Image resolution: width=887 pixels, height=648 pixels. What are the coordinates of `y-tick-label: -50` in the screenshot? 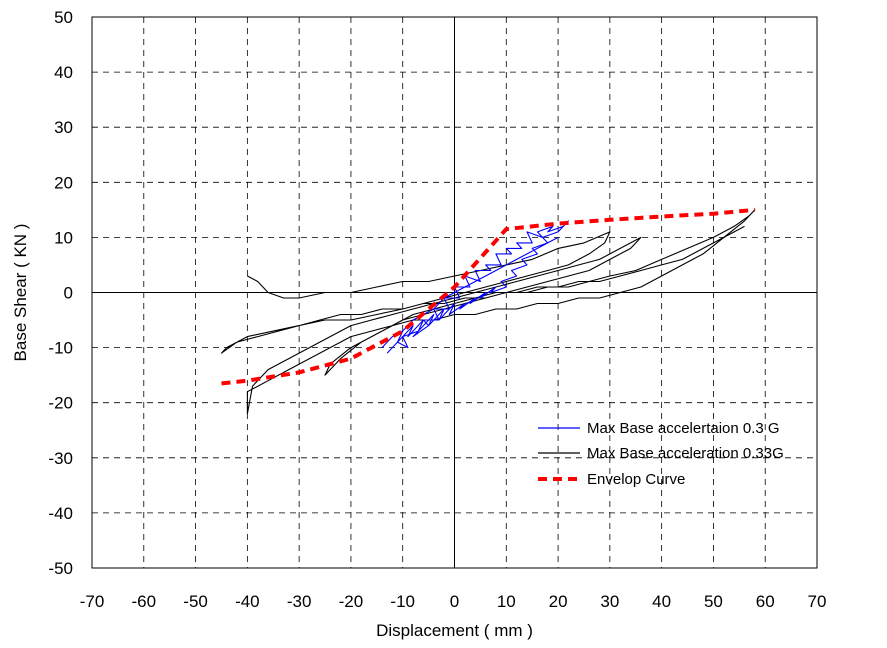 It's located at (60, 568).